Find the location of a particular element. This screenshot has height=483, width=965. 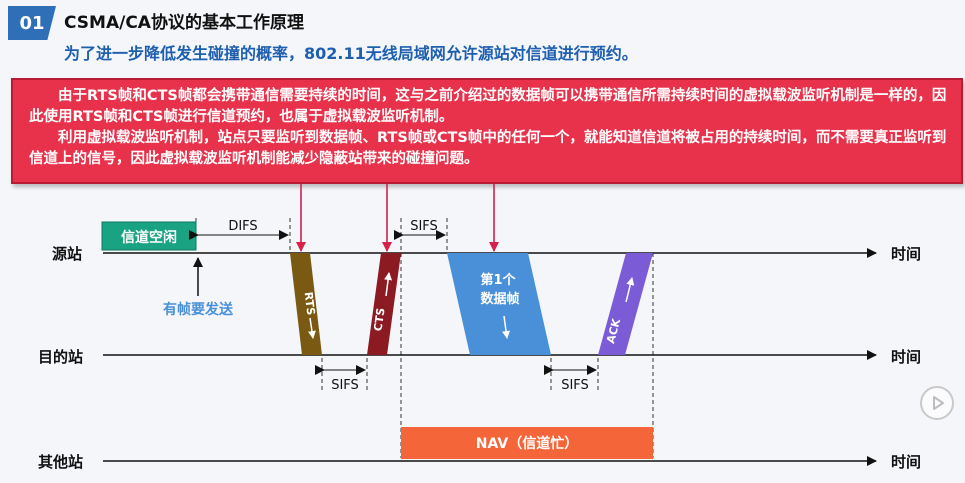

nav-label: NAV（信道忙） is located at coordinates (527, 443).